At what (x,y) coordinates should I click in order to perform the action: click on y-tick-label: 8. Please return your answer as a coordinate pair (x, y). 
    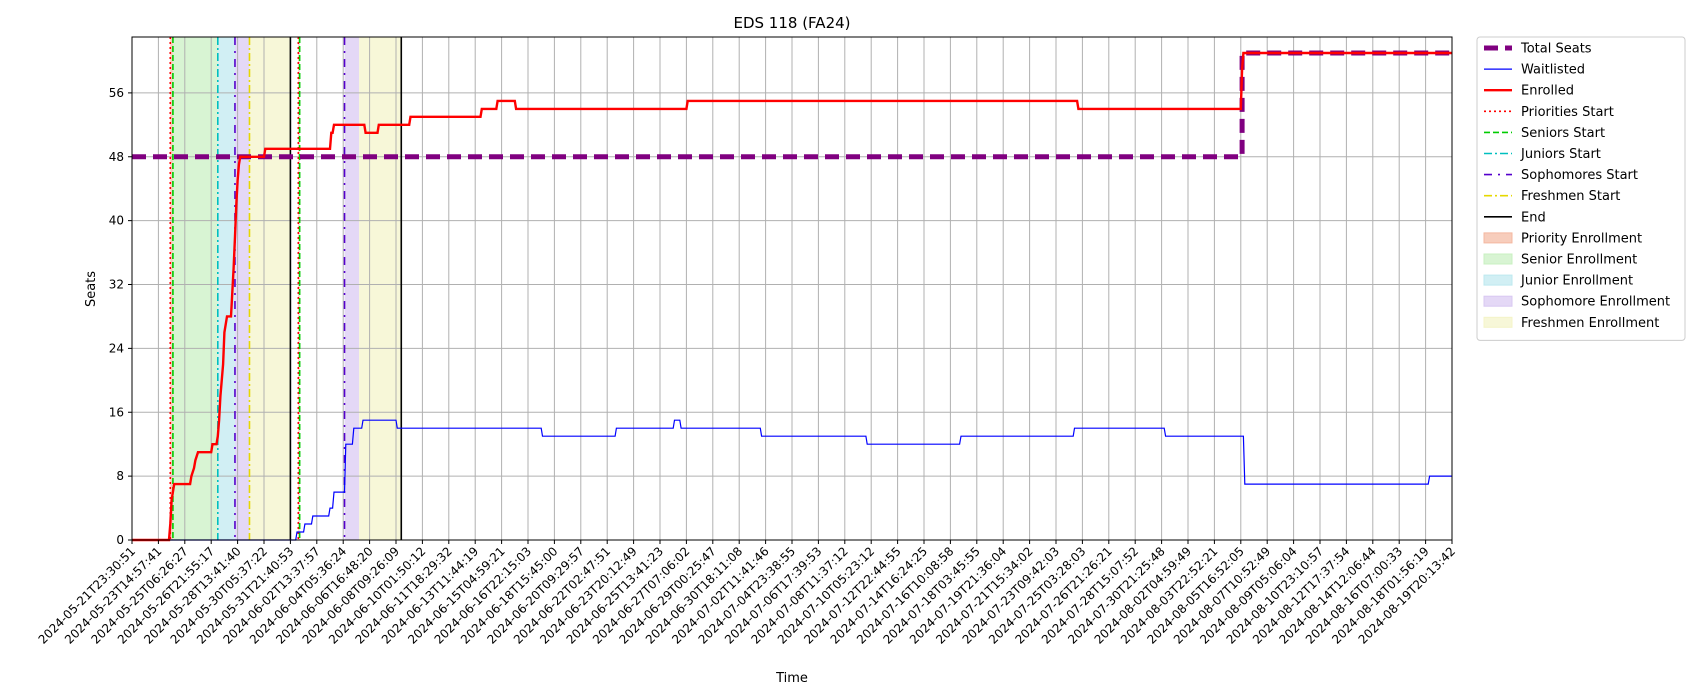
    Looking at the image, I should click on (120, 476).